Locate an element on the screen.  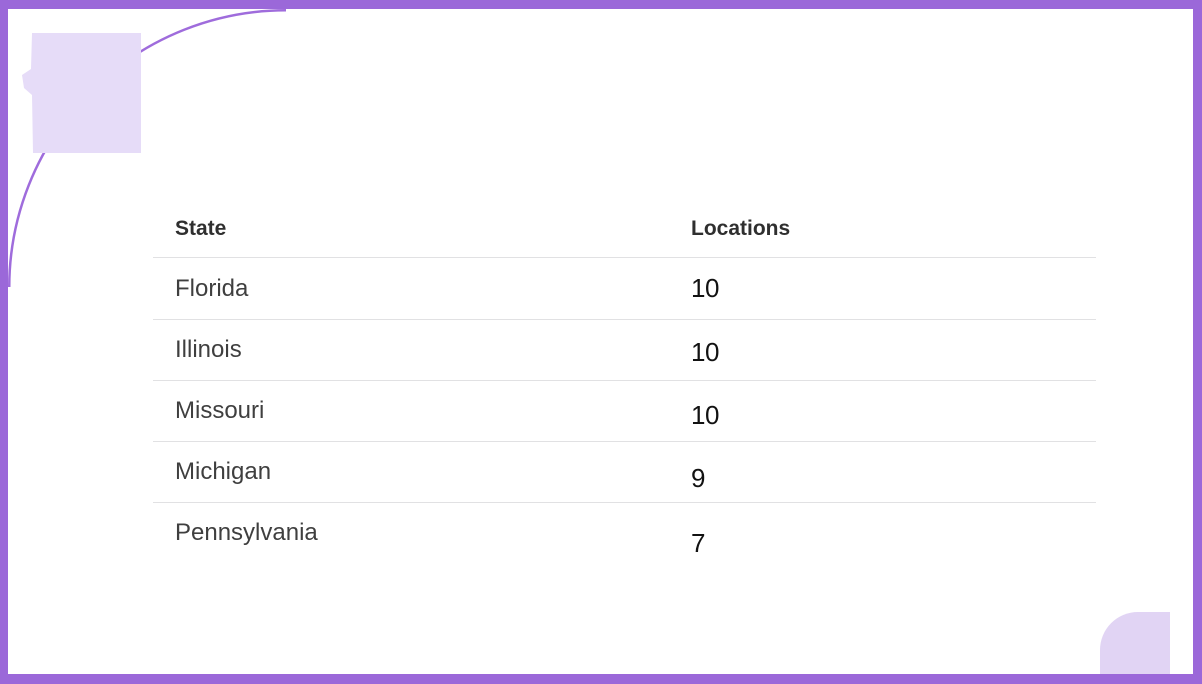
locations-cell: 9 is located at coordinates (698, 477).